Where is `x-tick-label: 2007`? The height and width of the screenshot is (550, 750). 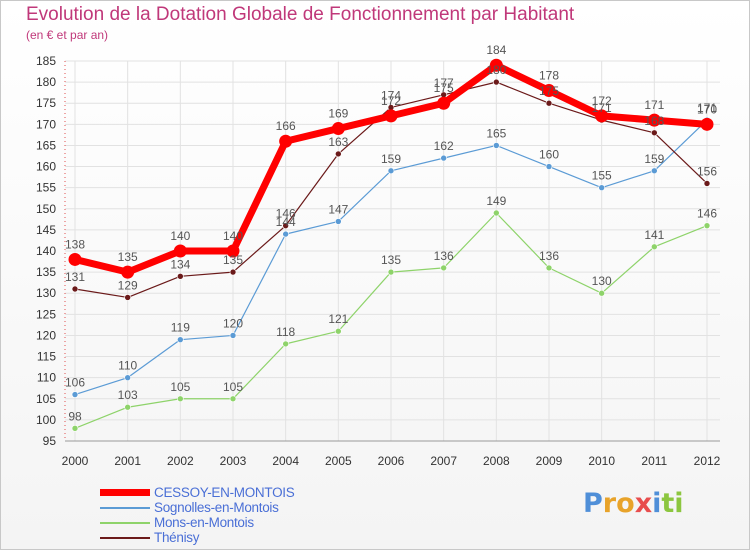 x-tick-label: 2007 is located at coordinates (443, 461).